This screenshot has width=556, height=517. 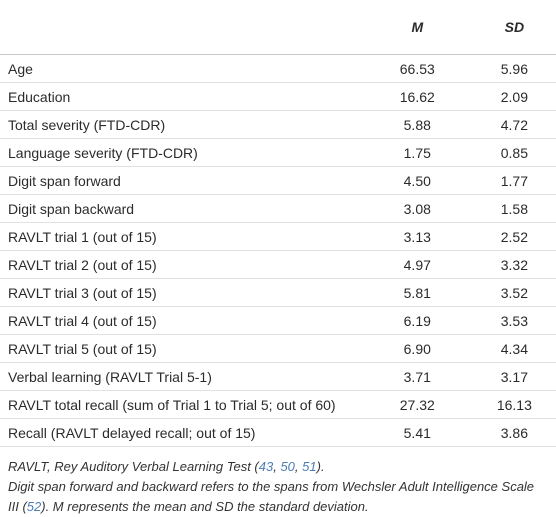 What do you see at coordinates (514, 27) in the screenshot?
I see `header-cell: SD` at bounding box center [514, 27].